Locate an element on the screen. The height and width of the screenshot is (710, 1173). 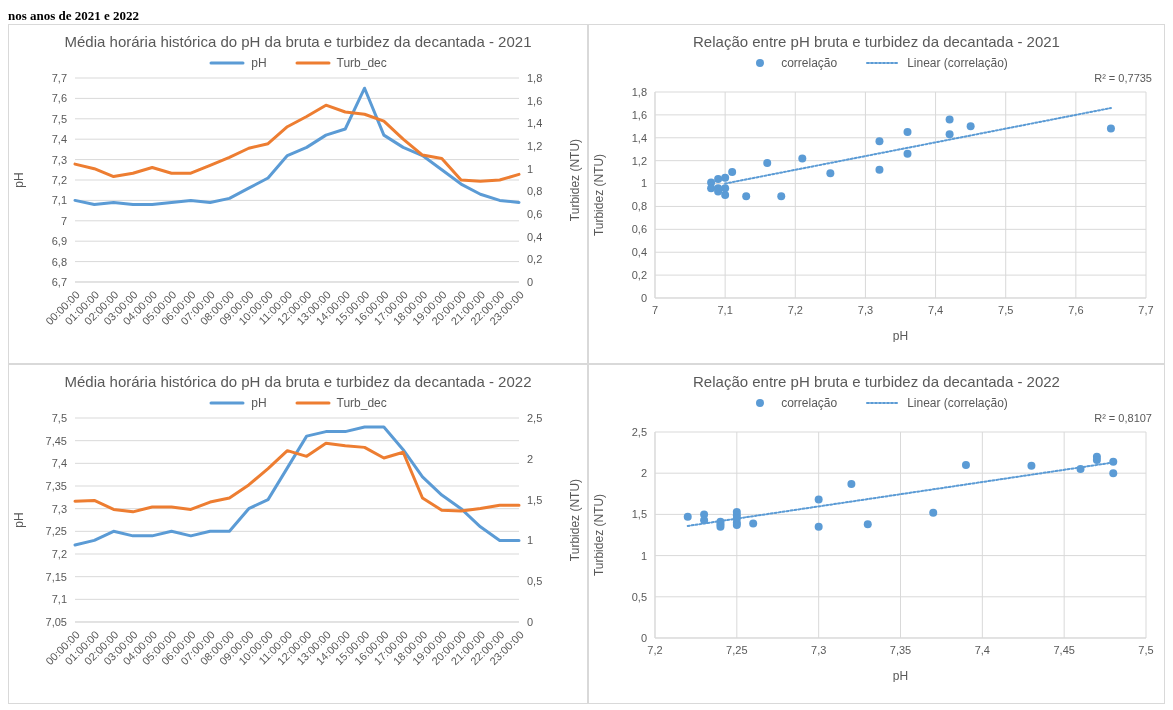
y2-tick-label: 1,8 is located at coordinates (535, 77).